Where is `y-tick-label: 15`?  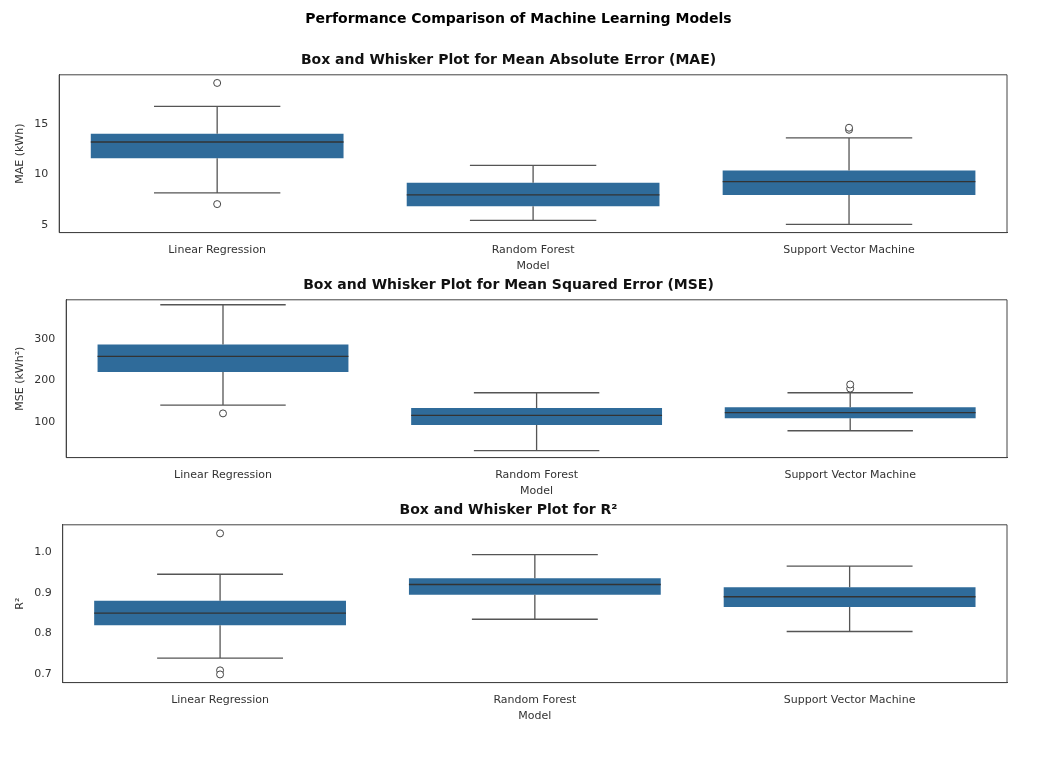 y-tick-label: 15 is located at coordinates (41, 123).